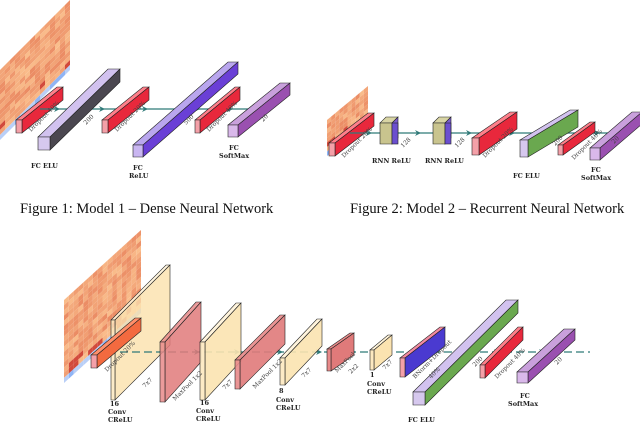  What do you see at coordinates (595, 154) in the screenshot?
I see `fig2-fc-20-front` at bounding box center [595, 154].